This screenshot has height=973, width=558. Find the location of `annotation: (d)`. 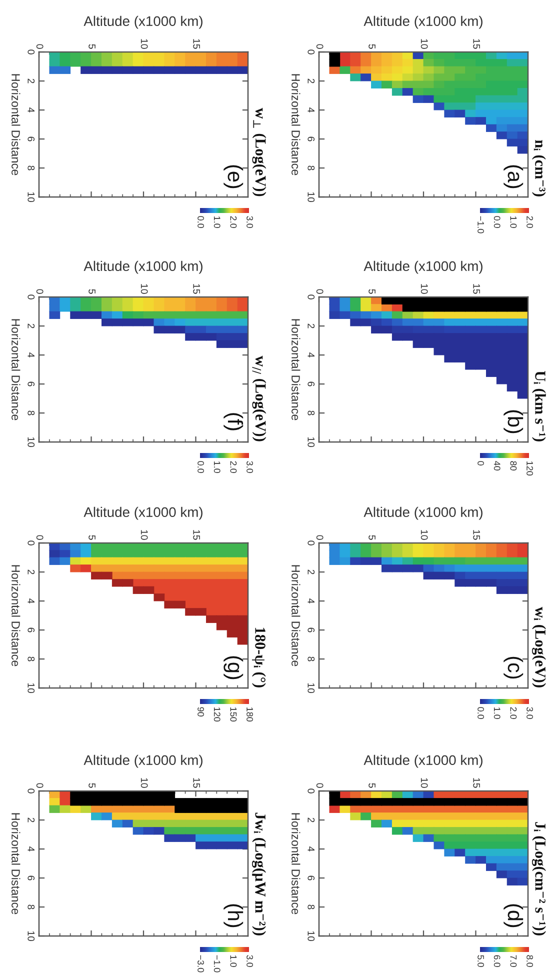

annotation: (d) is located at coordinates (514, 916).